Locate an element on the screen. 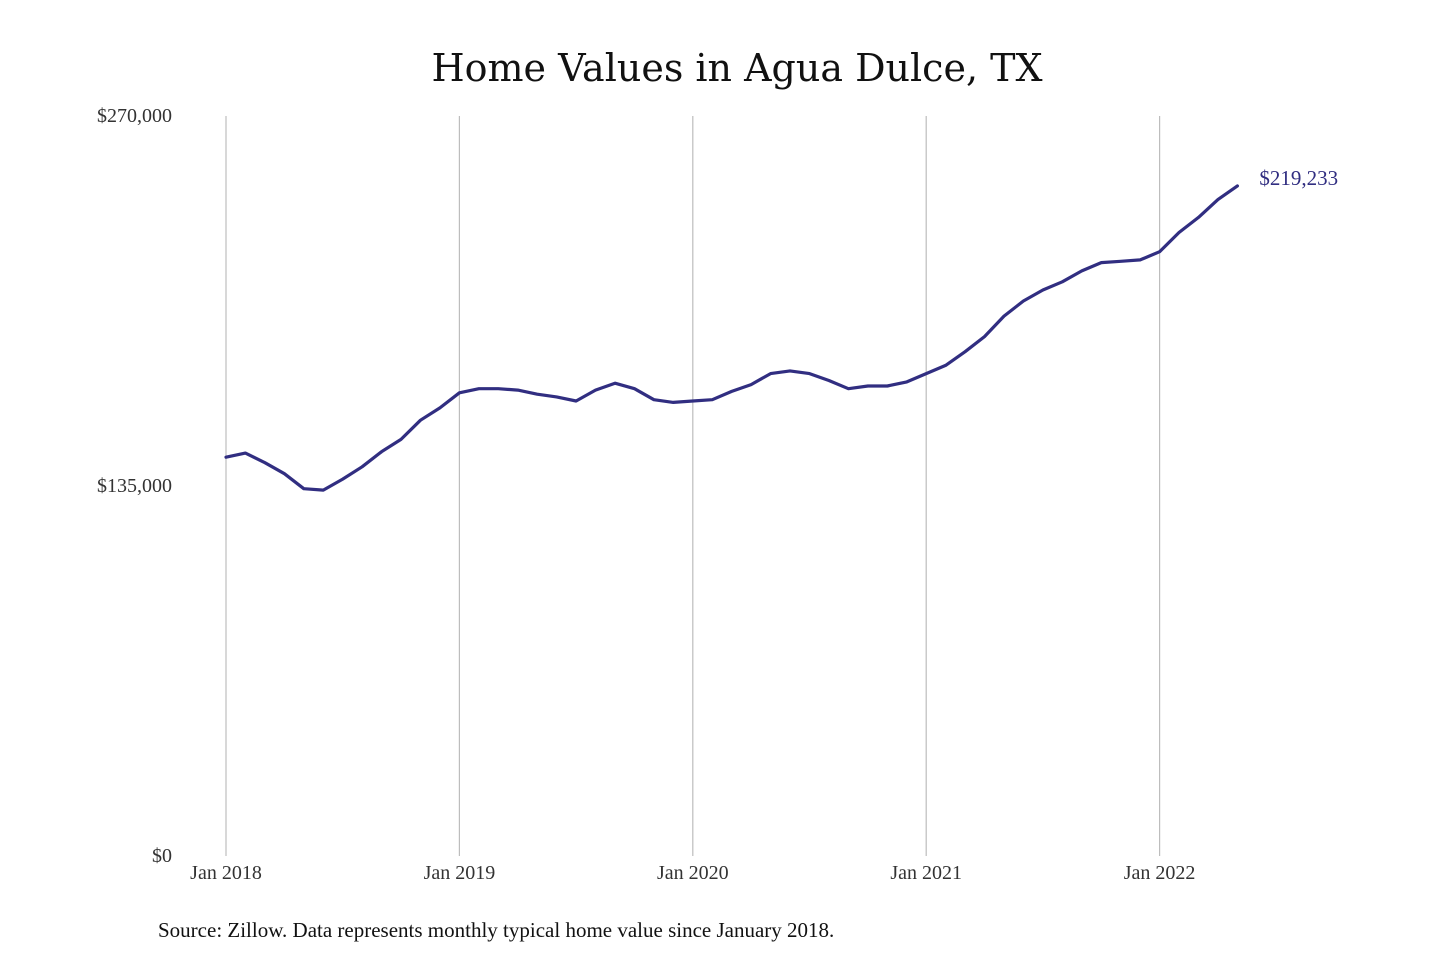  x-tick-label: Jan 2020 is located at coordinates (693, 873).